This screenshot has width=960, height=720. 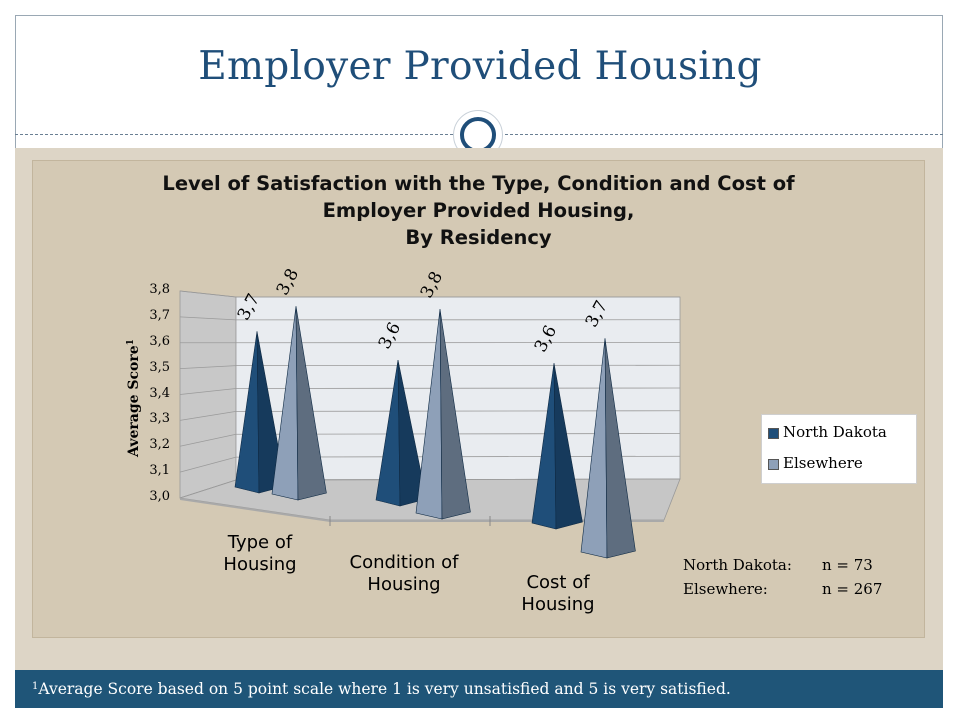 I want to click on sample-note-group-north-dakota: North Dakota:, so click(x=737, y=565).